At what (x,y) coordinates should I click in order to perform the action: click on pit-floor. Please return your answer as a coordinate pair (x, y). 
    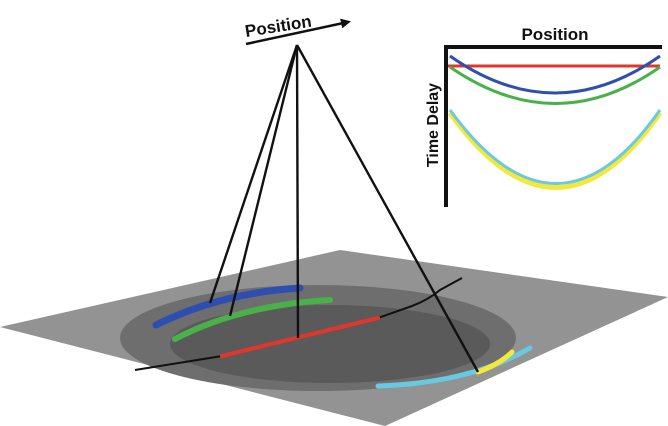
    Looking at the image, I should click on (330, 344).